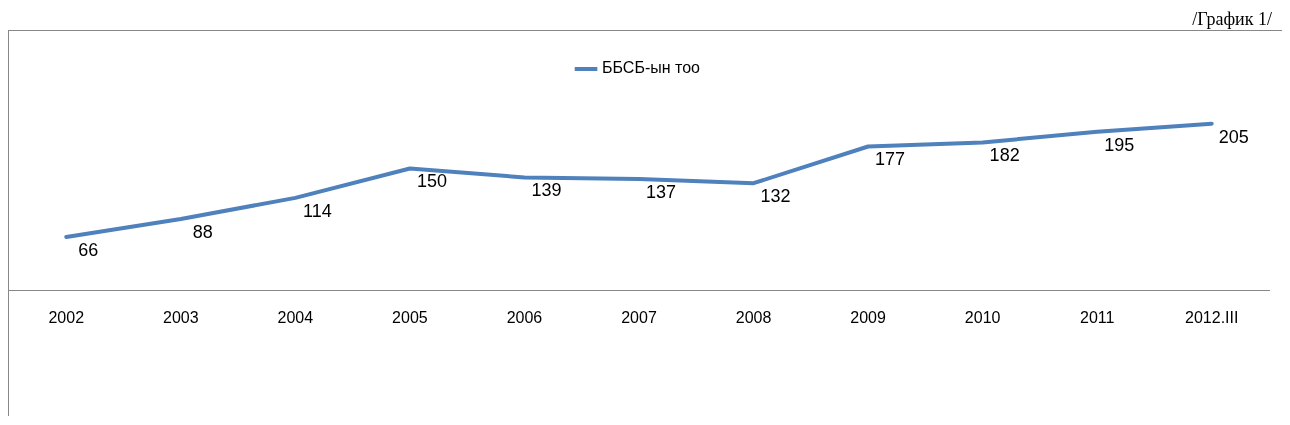  What do you see at coordinates (1004, 155) in the screenshot?
I see `data-label: 182` at bounding box center [1004, 155].